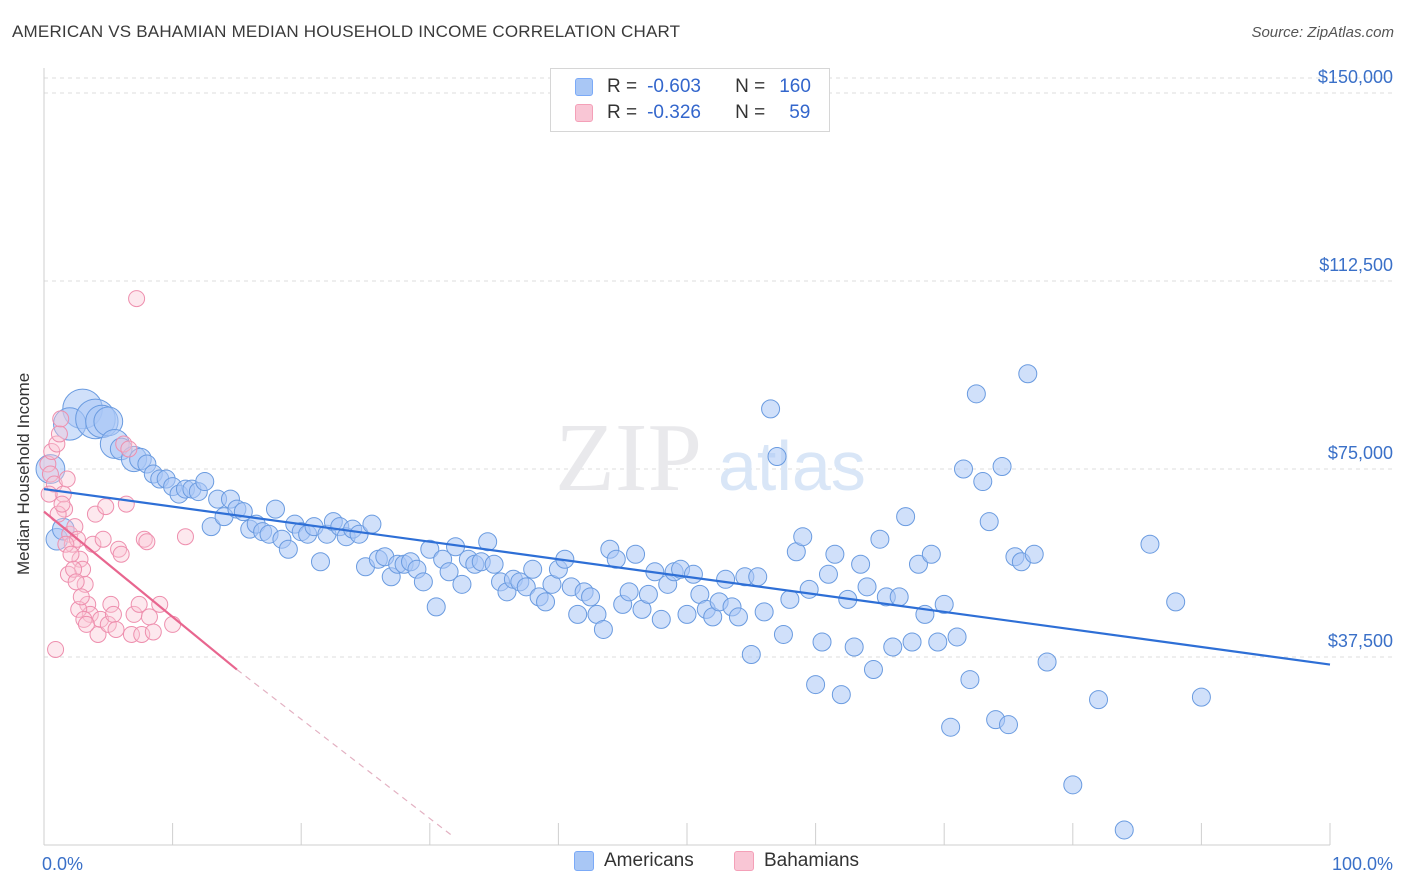 This screenshot has width=1406, height=892. I want to click on watermark-zip: ZIP, so click(628, 458).